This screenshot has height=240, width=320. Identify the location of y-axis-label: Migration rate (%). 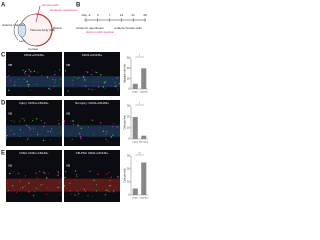
(125, 73).